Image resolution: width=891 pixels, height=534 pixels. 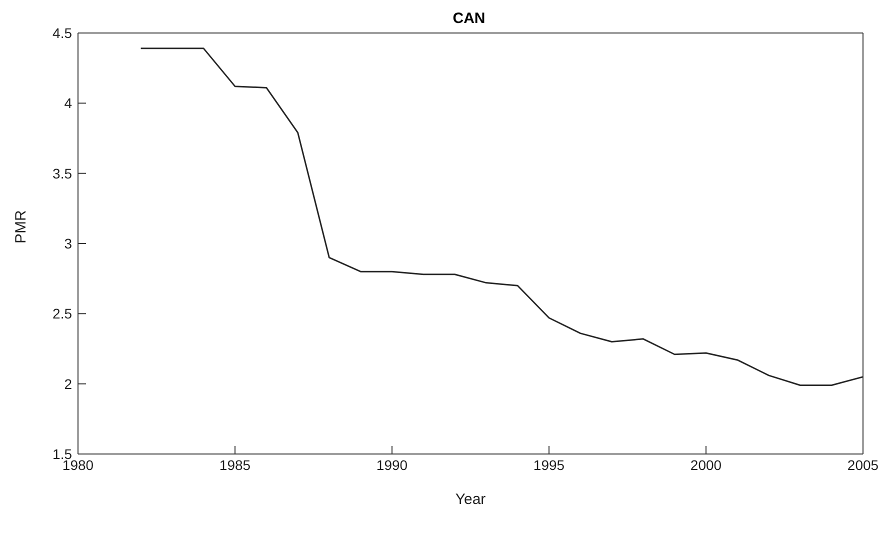 I want to click on x-tick-label: 2005, so click(x=863, y=464).